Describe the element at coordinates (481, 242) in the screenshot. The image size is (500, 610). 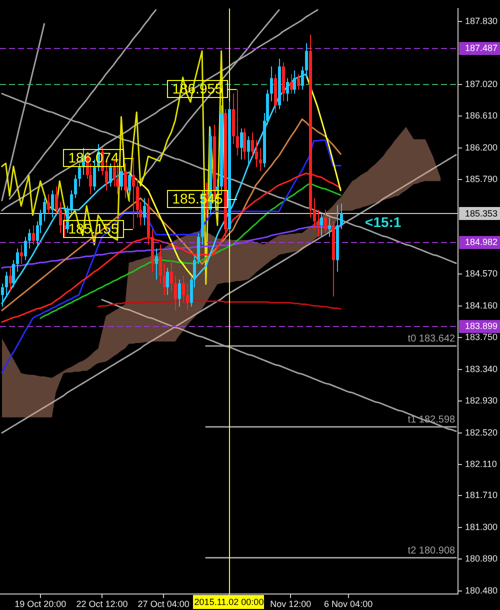
I see `ref-line-label: 184.982` at that location.